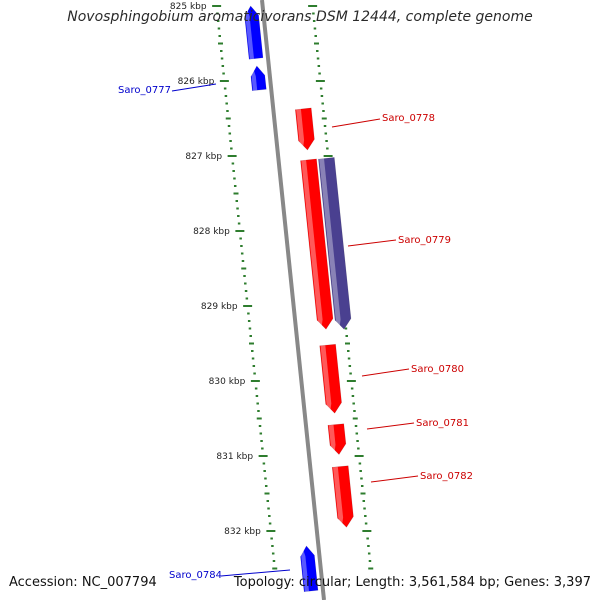  I want to click on gene-label: Saro_0781, so click(442, 423).